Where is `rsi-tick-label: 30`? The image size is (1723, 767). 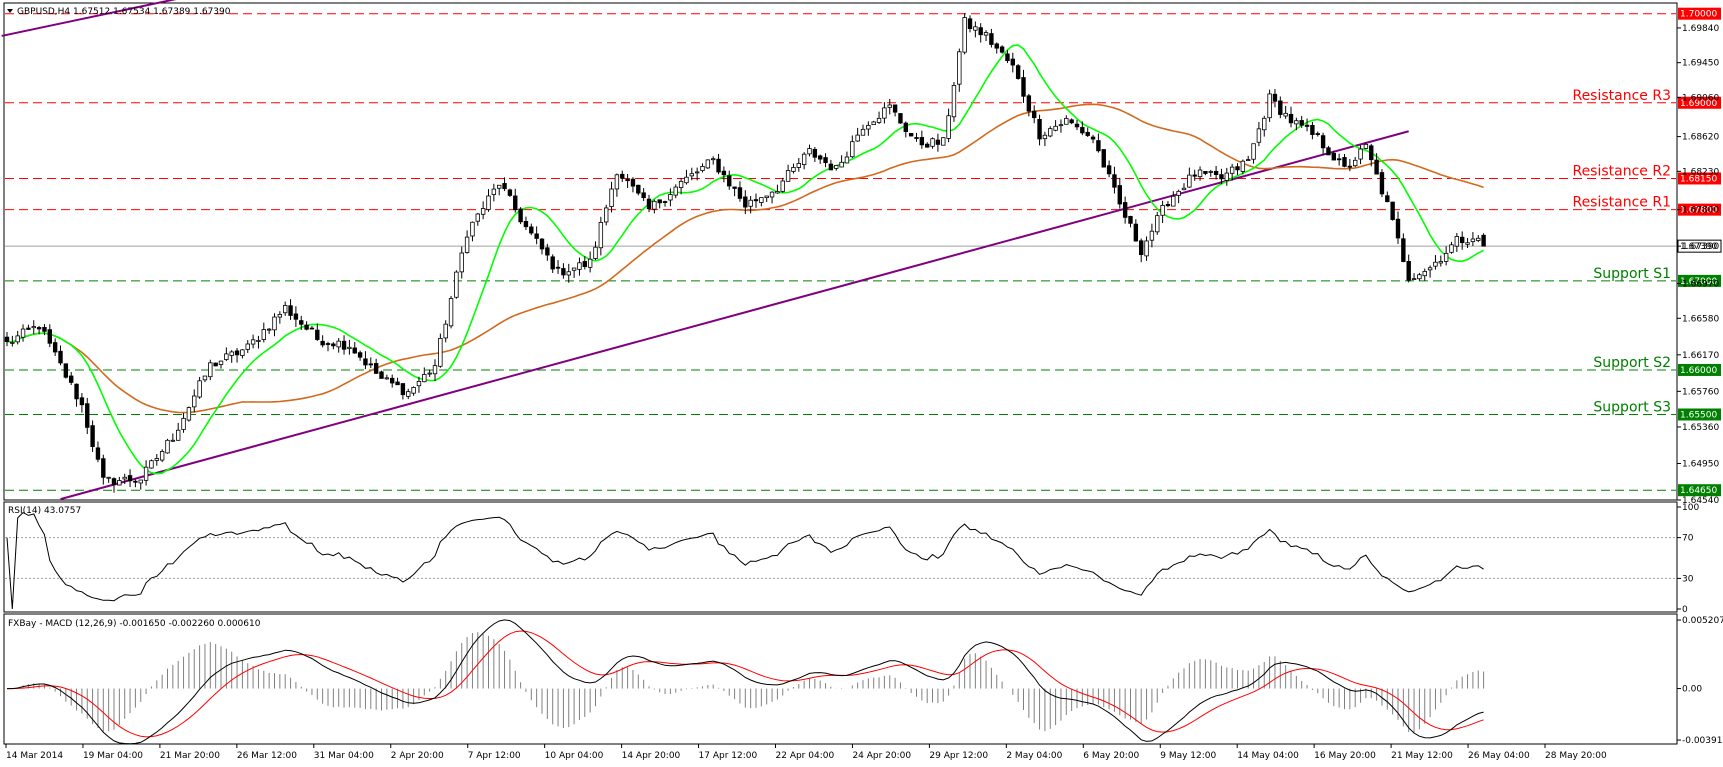 rsi-tick-label: 30 is located at coordinates (1688, 579).